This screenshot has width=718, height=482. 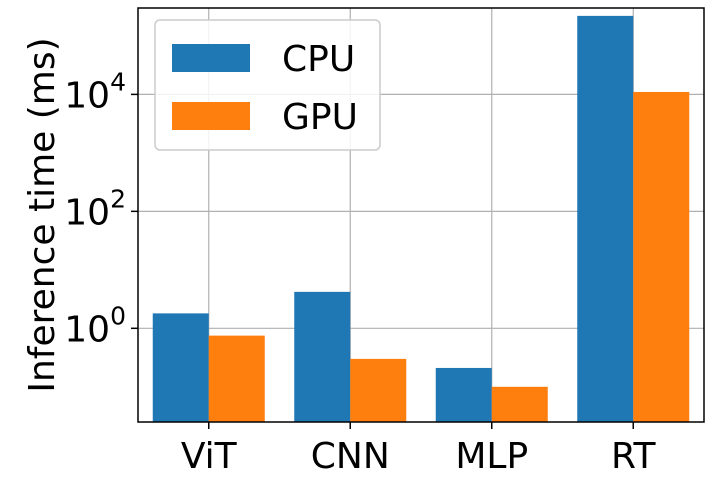 What do you see at coordinates (322, 356) in the screenshot?
I see `bar-cpu-cnn` at bounding box center [322, 356].